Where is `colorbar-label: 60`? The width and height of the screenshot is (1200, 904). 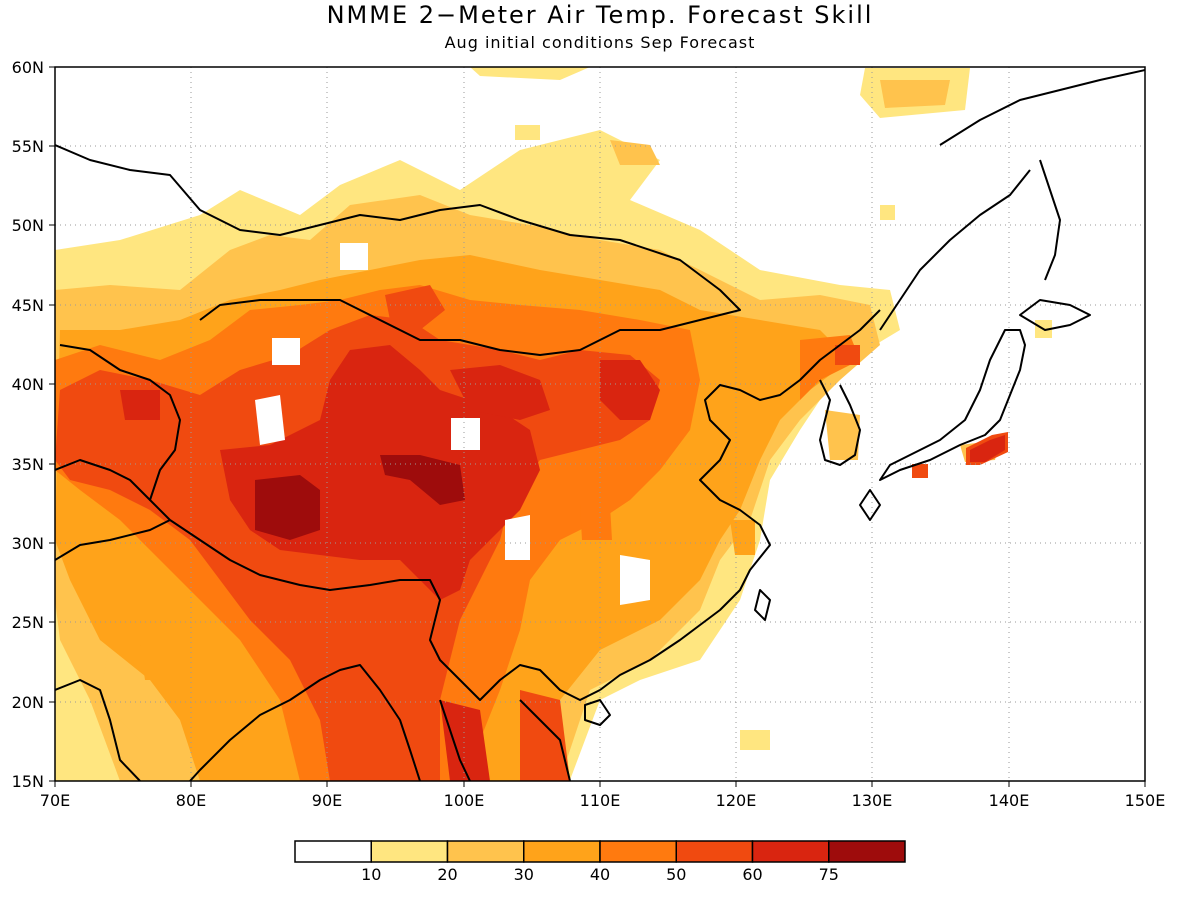 colorbar-label: 60 is located at coordinates (752, 874).